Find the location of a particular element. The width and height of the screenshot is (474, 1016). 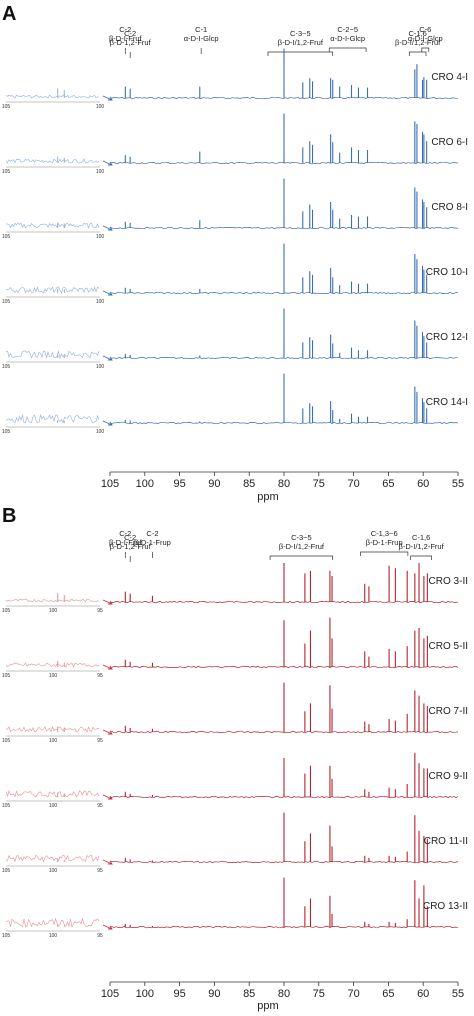

peak-assignment: C-2β-D-I-Fruf is located at coordinates (126, 543).